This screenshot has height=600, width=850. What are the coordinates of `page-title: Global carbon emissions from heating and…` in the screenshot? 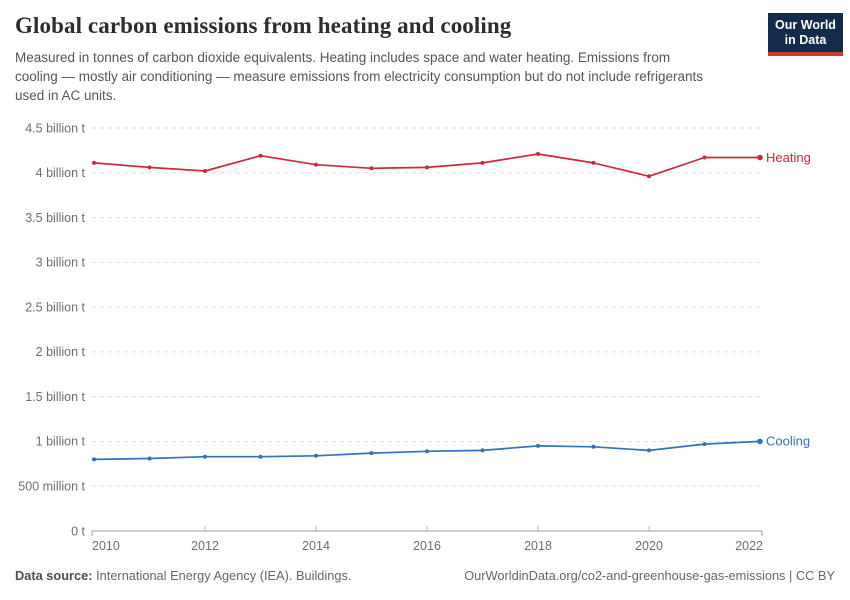 It's located at (263, 25).